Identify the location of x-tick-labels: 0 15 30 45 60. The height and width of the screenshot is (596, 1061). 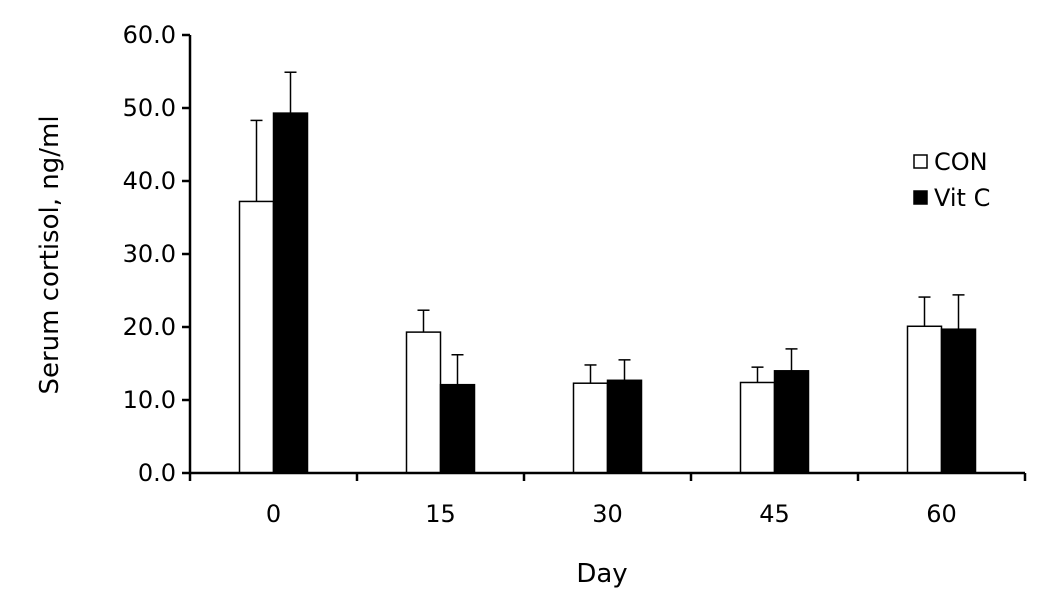
(611, 514).